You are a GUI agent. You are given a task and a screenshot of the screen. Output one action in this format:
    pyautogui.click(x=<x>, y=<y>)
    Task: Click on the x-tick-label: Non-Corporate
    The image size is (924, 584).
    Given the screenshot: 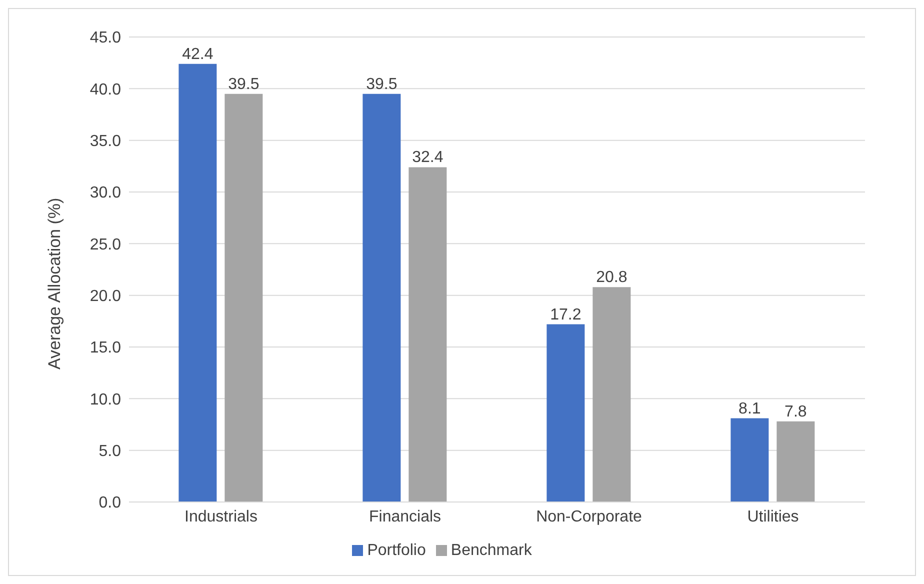 What is the action you would take?
    pyautogui.click(x=589, y=517)
    